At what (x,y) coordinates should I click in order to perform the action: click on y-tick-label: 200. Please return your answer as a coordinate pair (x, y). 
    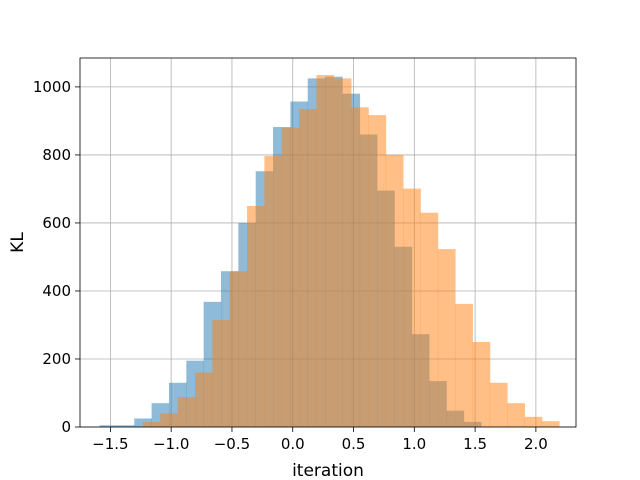
    Looking at the image, I should click on (56, 359).